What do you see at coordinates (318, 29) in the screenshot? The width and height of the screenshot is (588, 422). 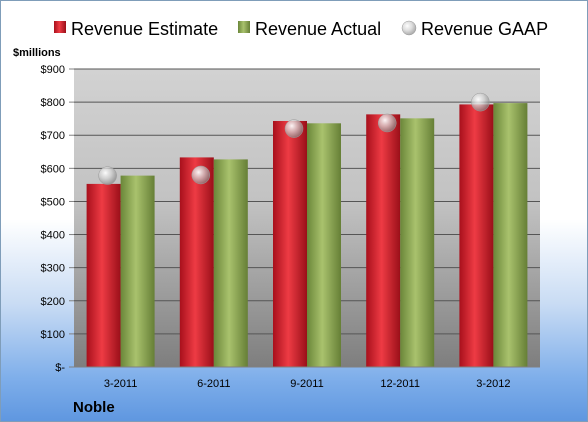 I see `legend-label-actual: Revenue Actual` at bounding box center [318, 29].